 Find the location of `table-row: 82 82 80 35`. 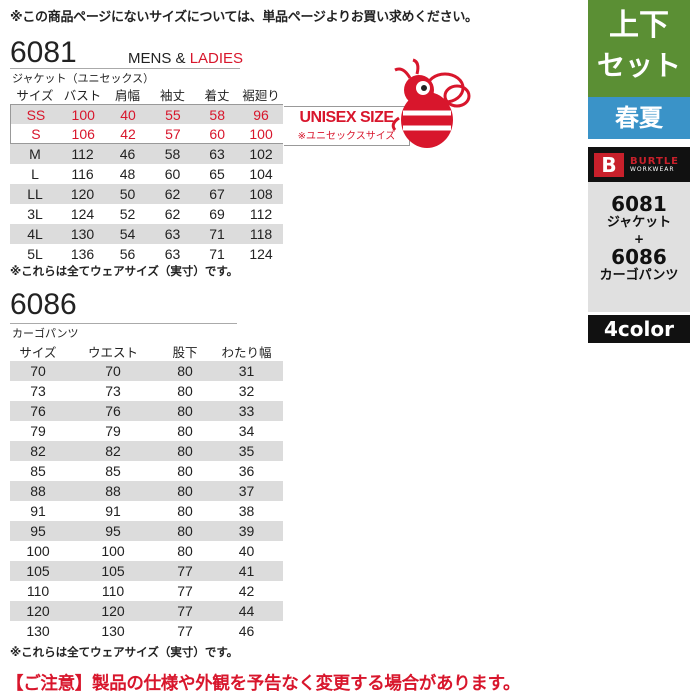

table-row: 82 82 80 35 is located at coordinates (146, 451).